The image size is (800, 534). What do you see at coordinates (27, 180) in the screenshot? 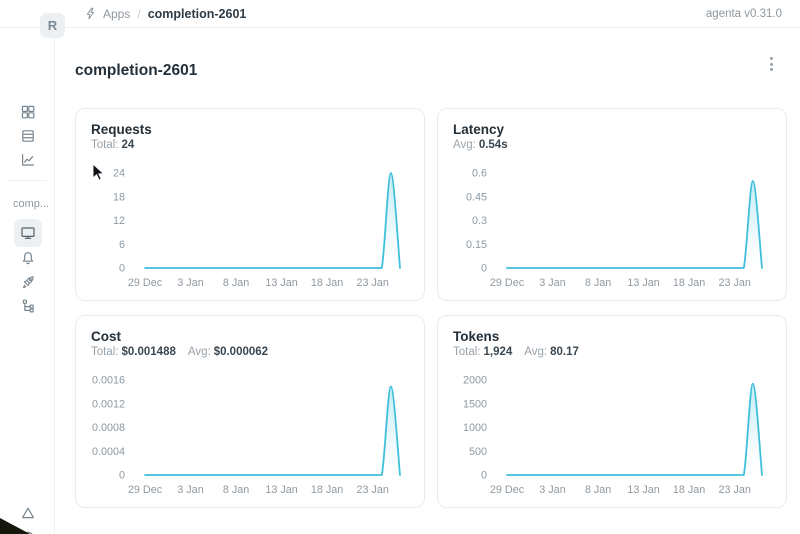
I see `sidebar-divider` at bounding box center [27, 180].